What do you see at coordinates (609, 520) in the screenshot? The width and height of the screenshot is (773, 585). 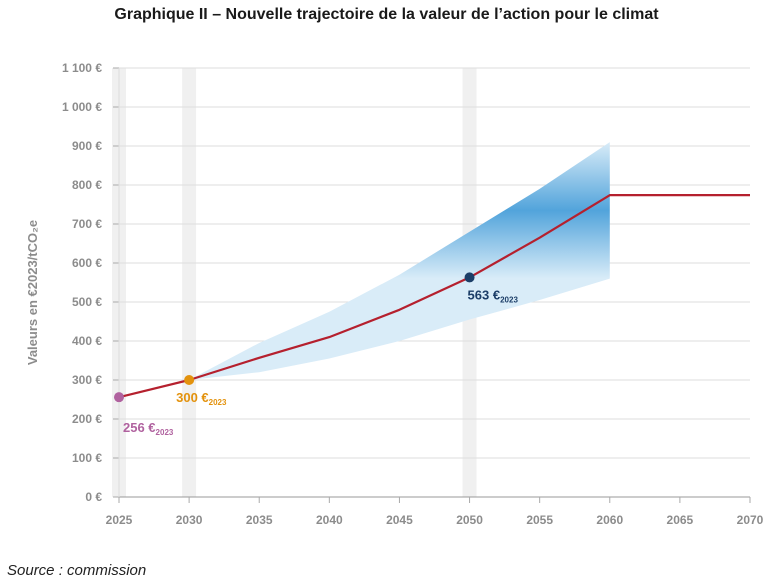 I see `x-tick-label: 2060` at bounding box center [609, 520].